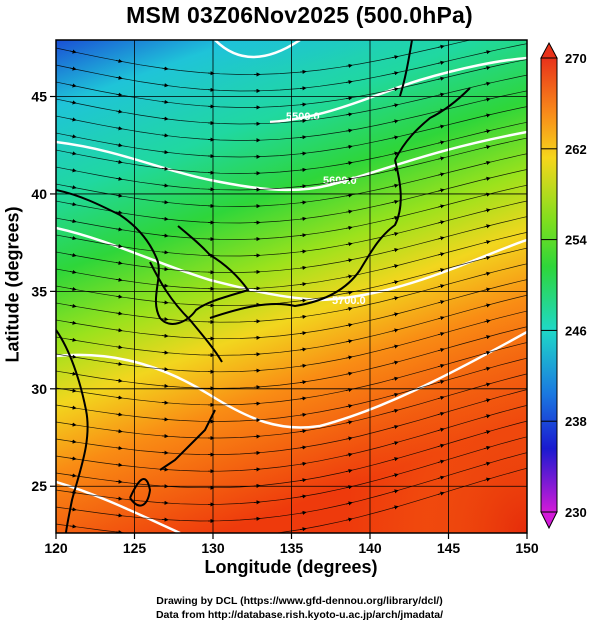 The image size is (599, 625). Describe the element at coordinates (135, 548) in the screenshot. I see `x-tick-label: 125` at that location.